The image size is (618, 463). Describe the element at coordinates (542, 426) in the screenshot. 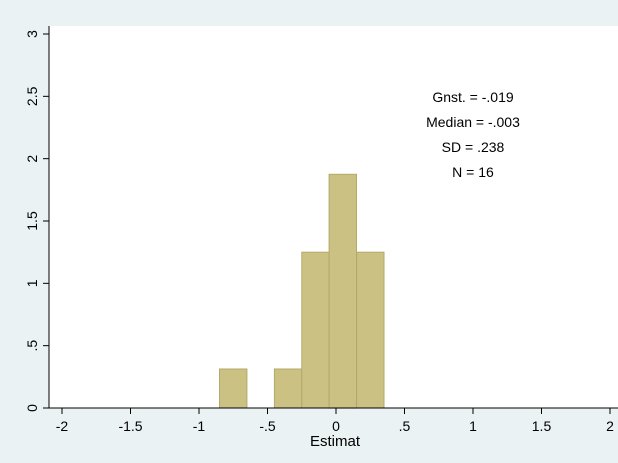

I see `x-tick-label: 1.5` at that location.